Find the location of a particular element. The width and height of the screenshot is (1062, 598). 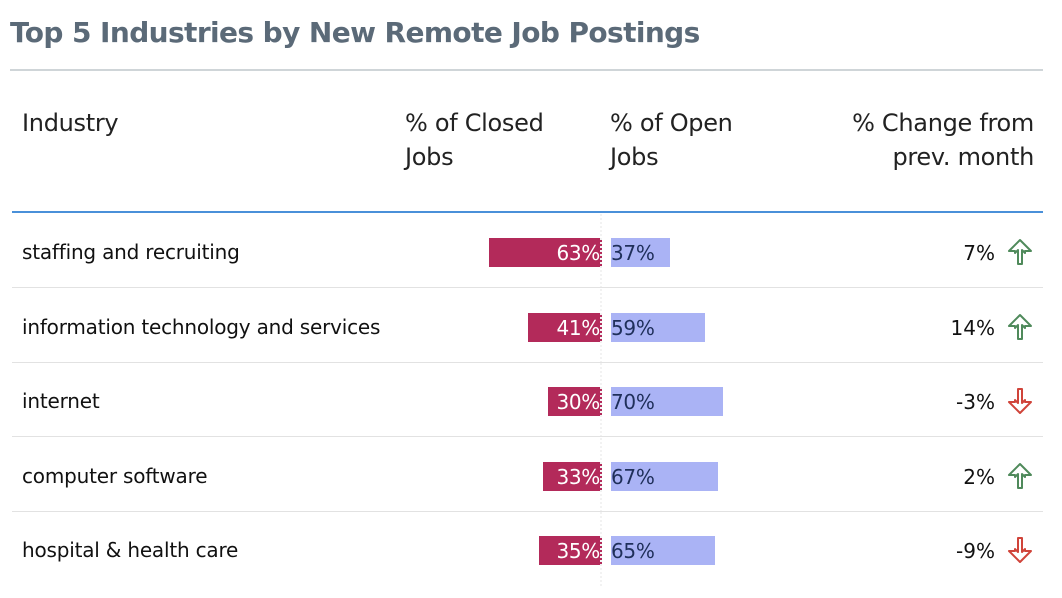

title-rule is located at coordinates (526, 70).